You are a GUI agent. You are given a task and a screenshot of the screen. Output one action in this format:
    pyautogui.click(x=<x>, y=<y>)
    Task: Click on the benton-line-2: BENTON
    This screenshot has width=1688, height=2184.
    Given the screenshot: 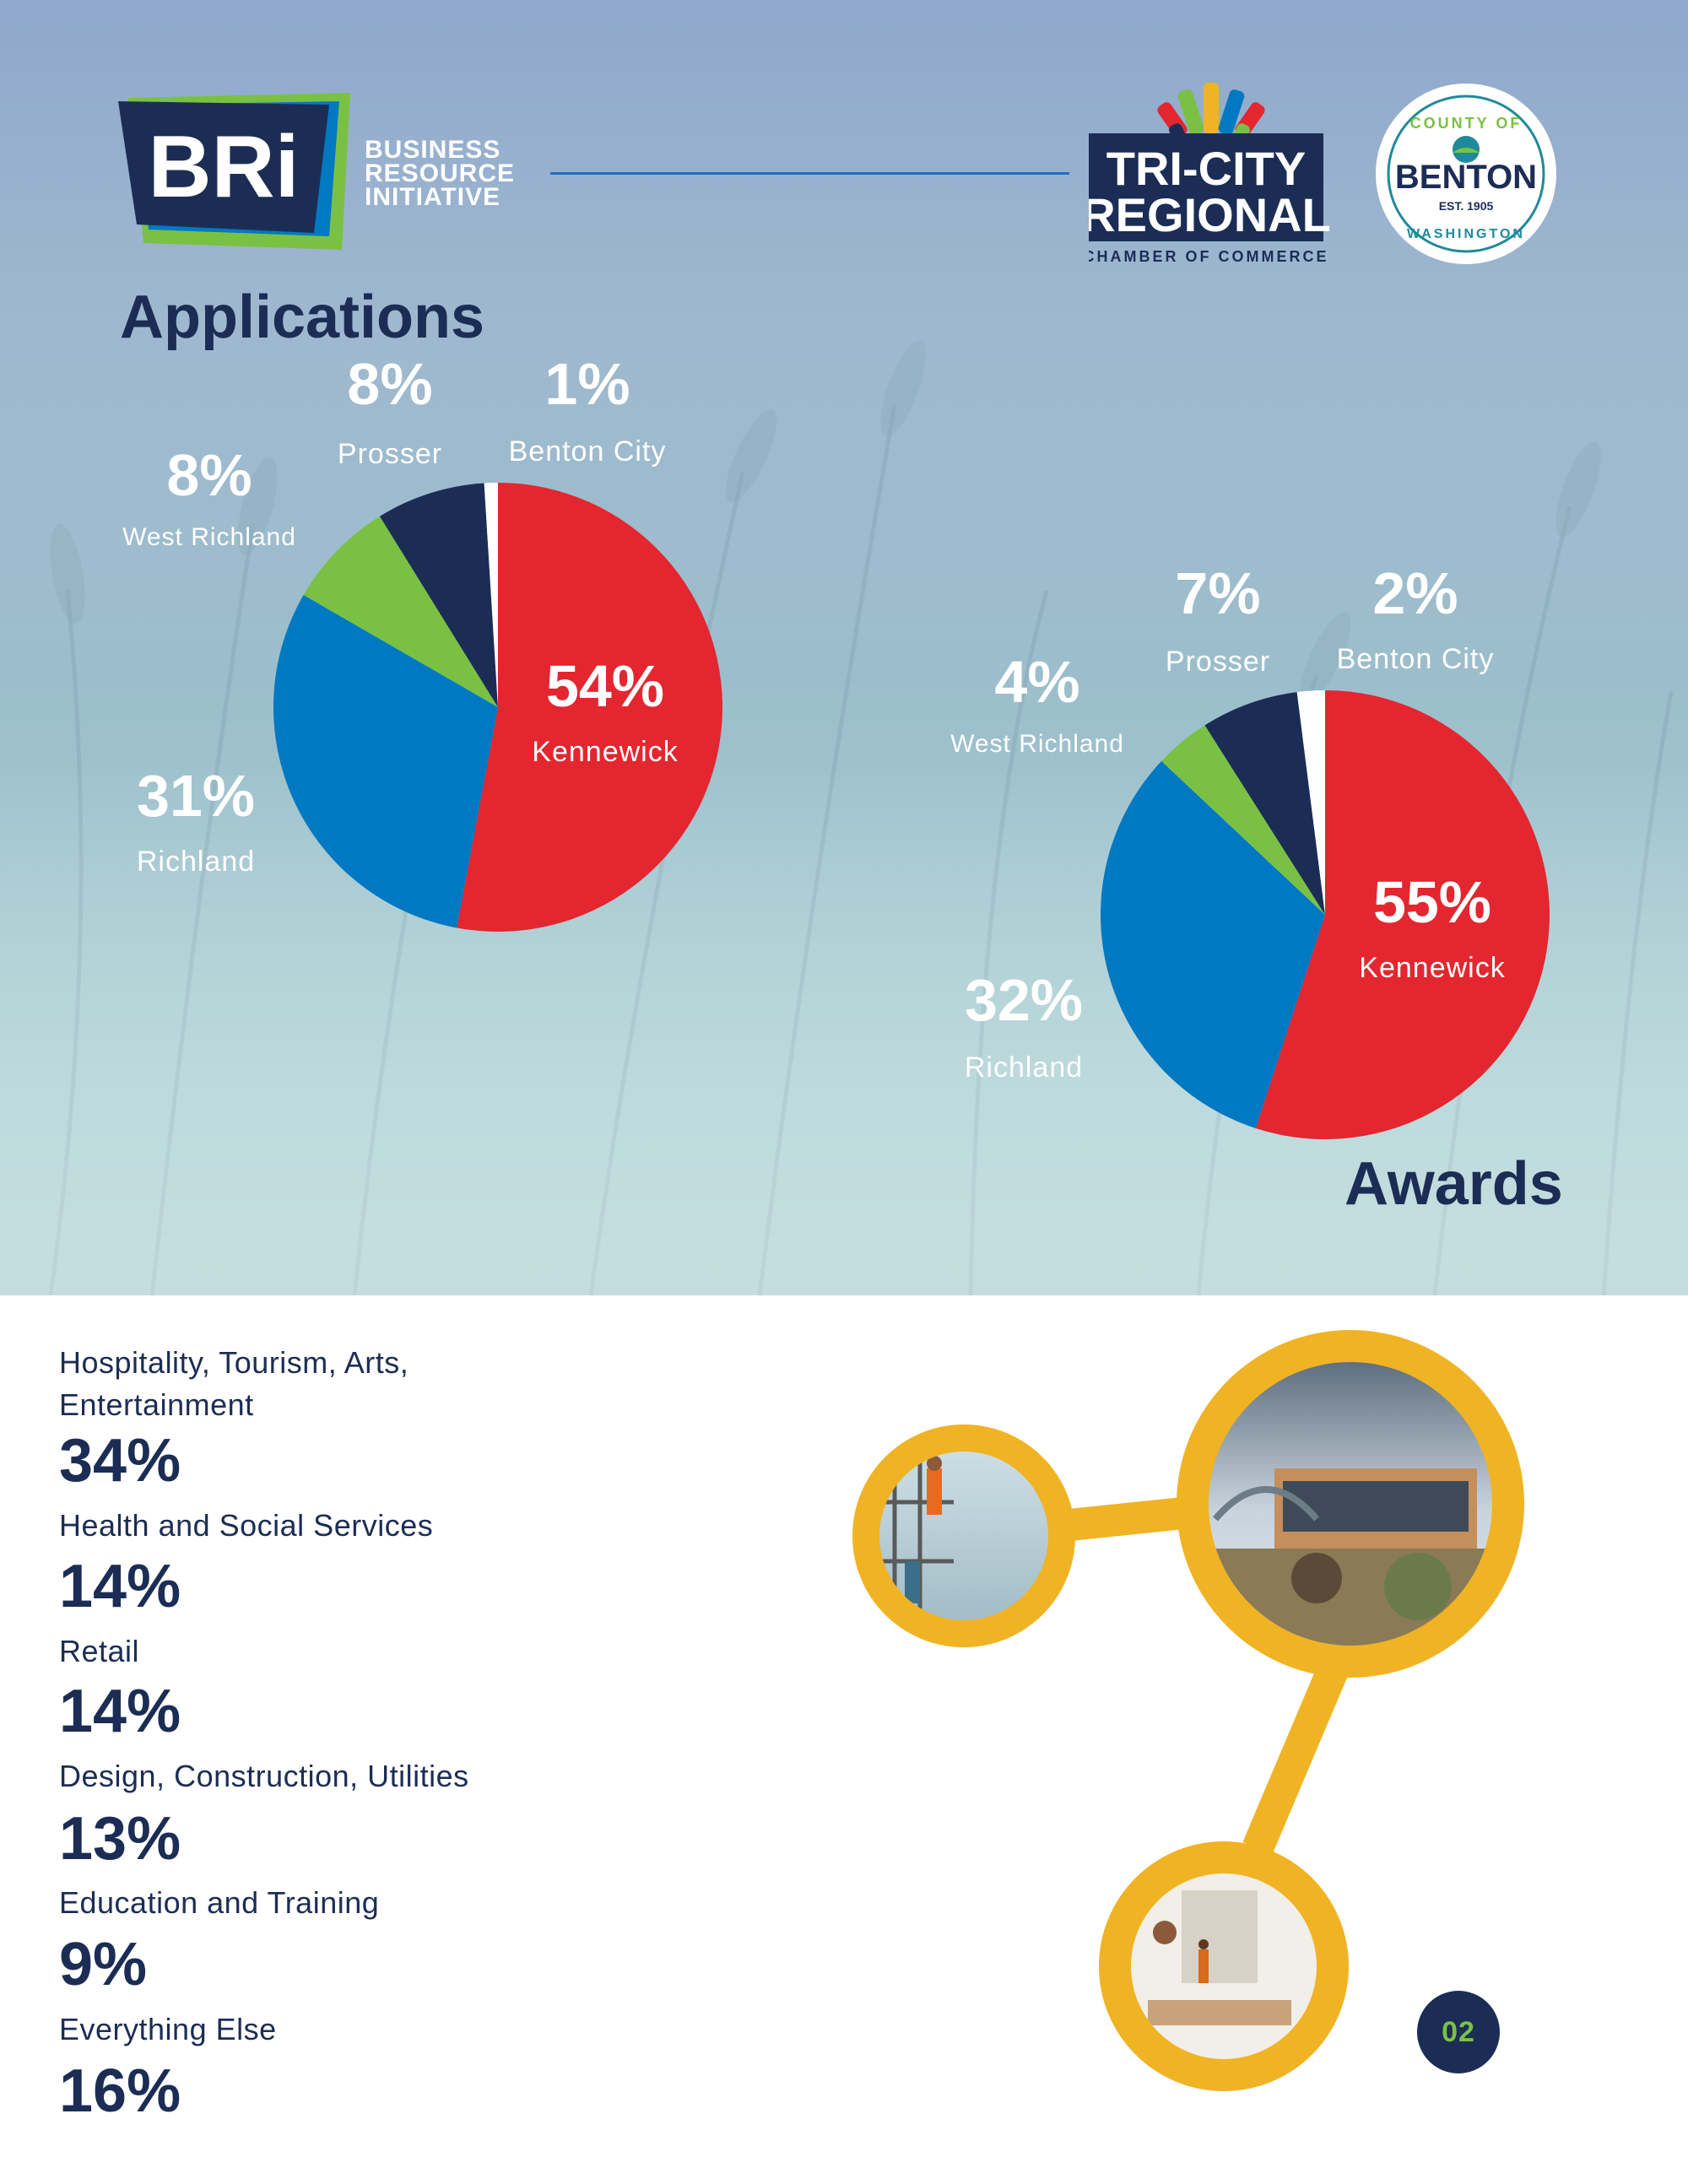 What is the action you would take?
    pyautogui.click(x=1466, y=177)
    